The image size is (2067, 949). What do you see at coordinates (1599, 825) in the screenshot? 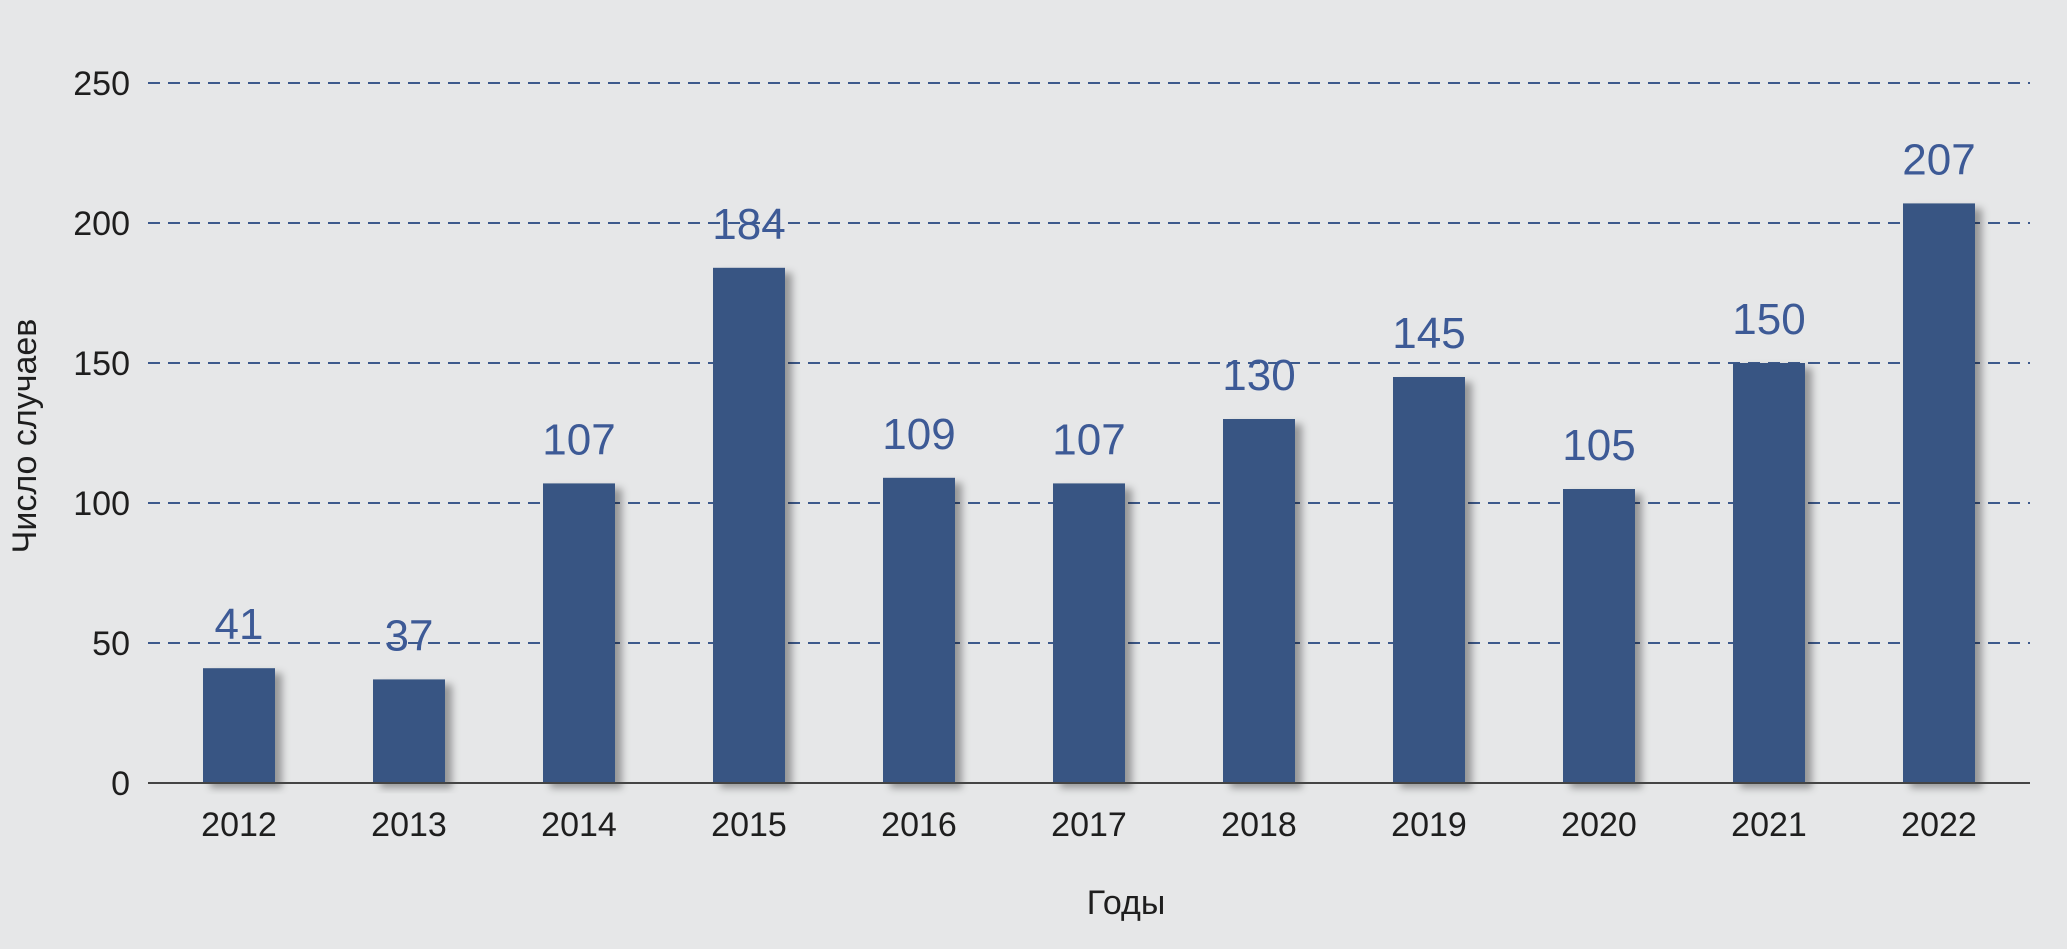
I see `x-tick-label-2020: 2020` at bounding box center [1599, 825].